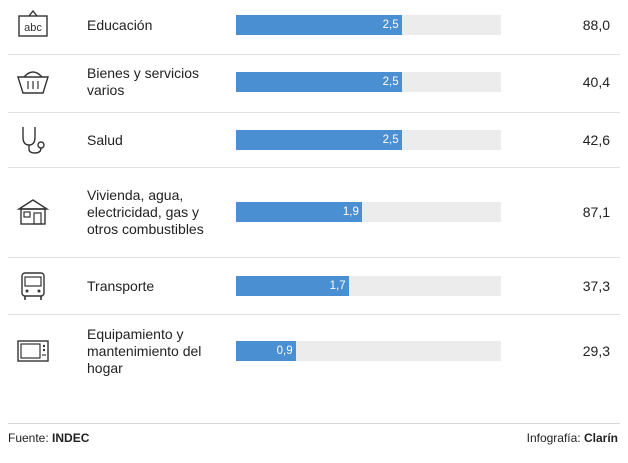 The width and height of the screenshot is (628, 463). Describe the element at coordinates (368, 351) in the screenshot. I see `bar-track: 0,9` at that location.